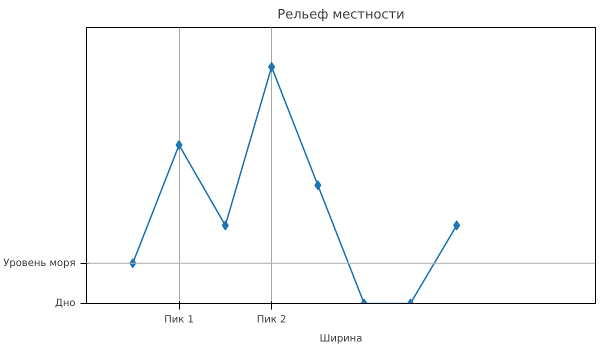  What do you see at coordinates (39, 263) in the screenshot?
I see `ref-line-label: Уровень моря` at bounding box center [39, 263].